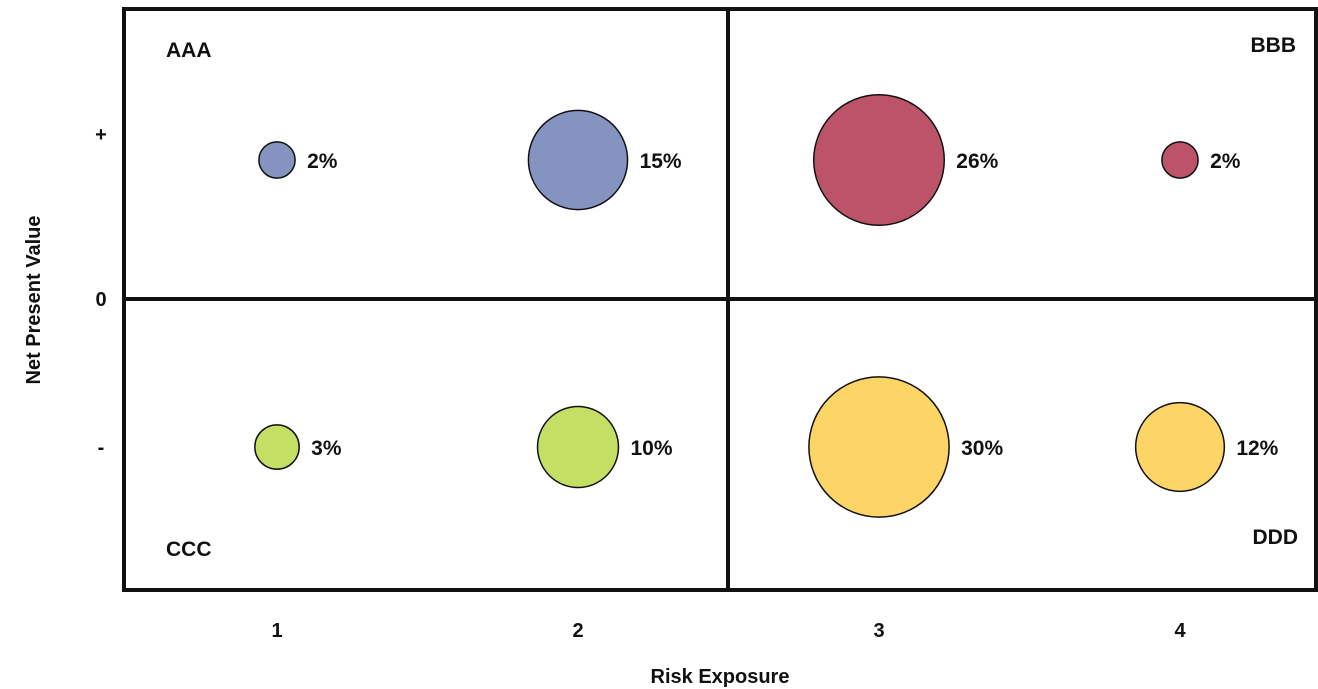 The height and width of the screenshot is (689, 1318). What do you see at coordinates (1180, 631) in the screenshot?
I see `x-tick-label: 4` at bounding box center [1180, 631].